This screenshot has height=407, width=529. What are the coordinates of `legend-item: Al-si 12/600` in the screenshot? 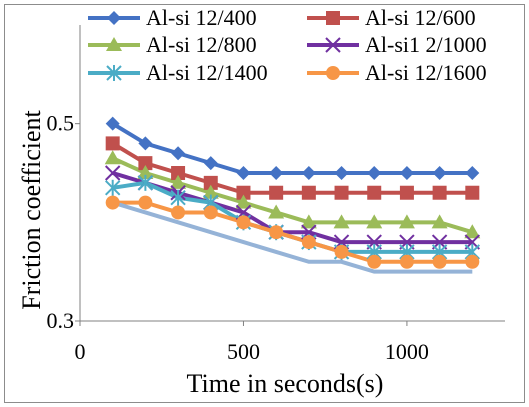 It's located at (391, 17).